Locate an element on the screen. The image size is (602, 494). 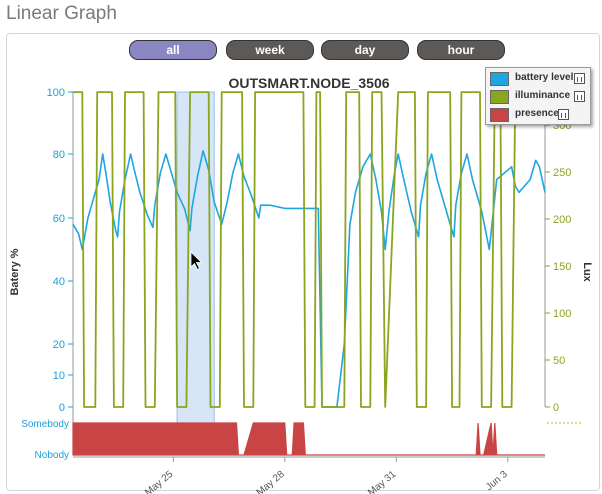
right-axis-tick-label: 200 is located at coordinates (562, 220).